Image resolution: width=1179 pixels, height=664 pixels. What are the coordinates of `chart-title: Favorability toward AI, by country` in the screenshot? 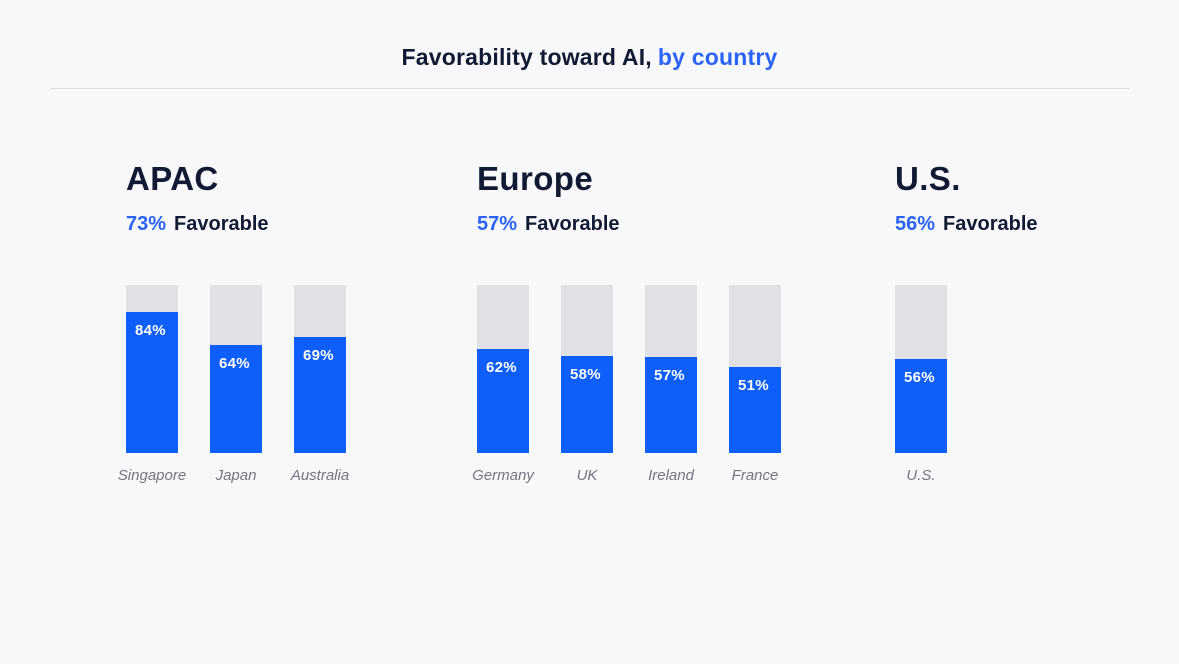 It's located at (589, 57).